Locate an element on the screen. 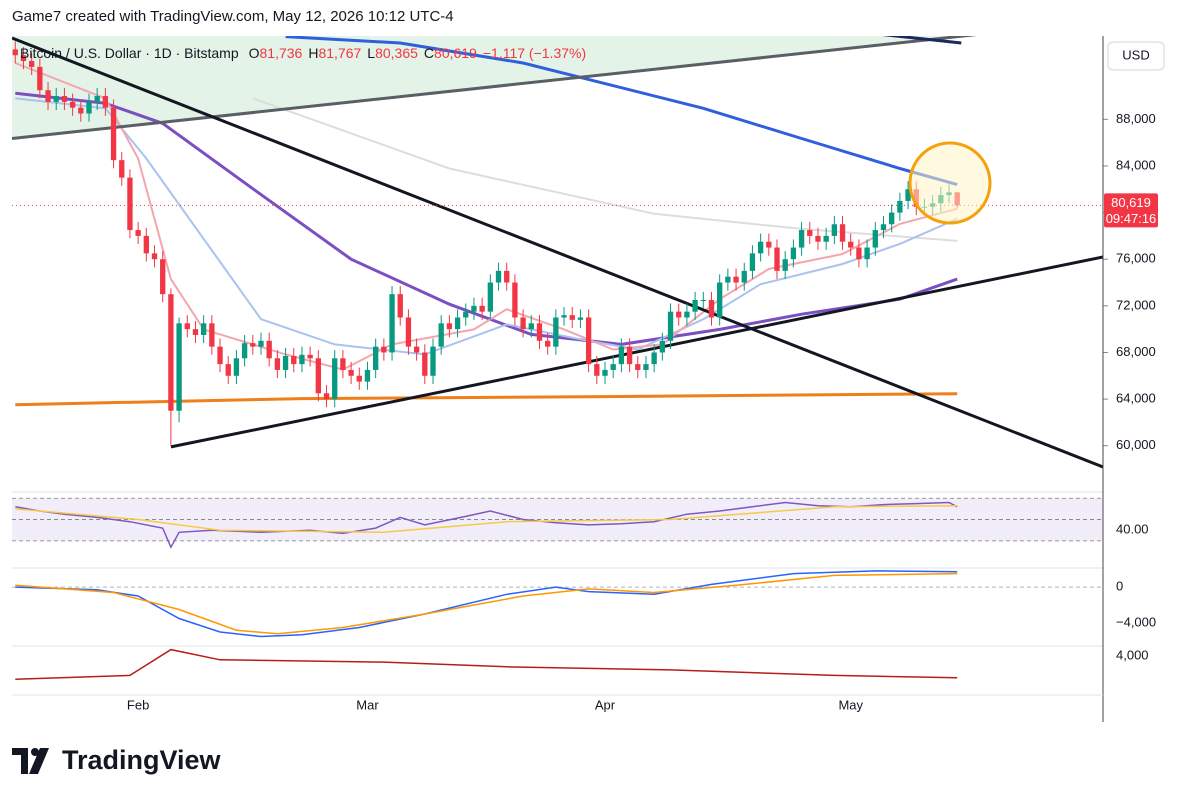 The width and height of the screenshot is (1200, 800). y-tick-label: 72,000 is located at coordinates (1136, 304).